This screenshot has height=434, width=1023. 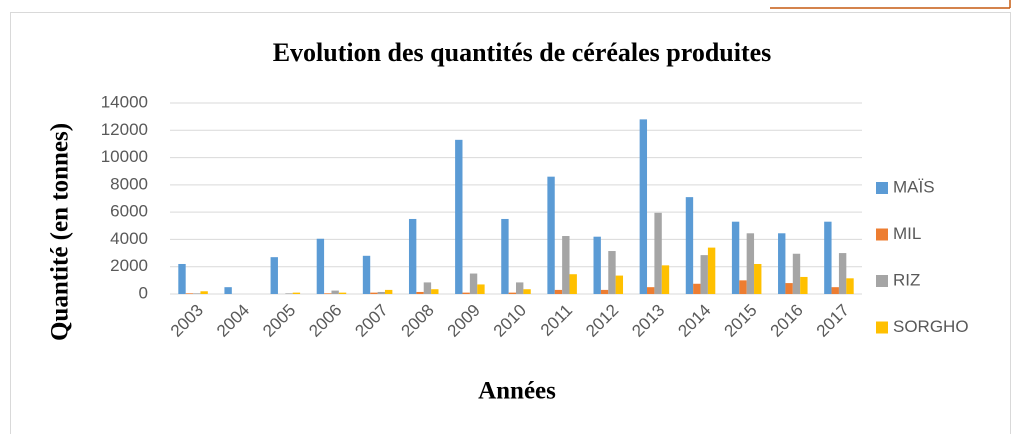 What do you see at coordinates (143, 292) in the screenshot?
I see `y-tick-label: 0` at bounding box center [143, 292].